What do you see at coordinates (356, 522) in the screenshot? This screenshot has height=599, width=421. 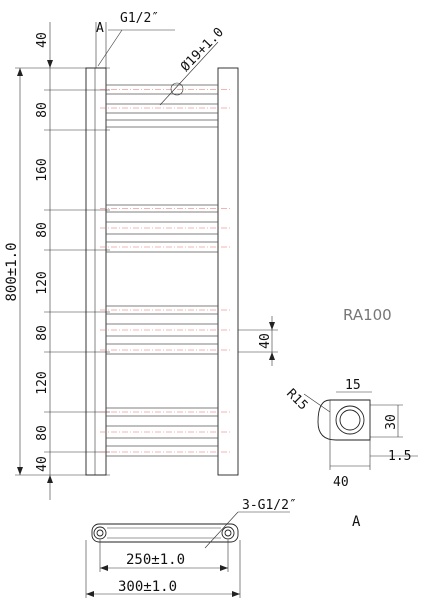 I see `detail-mark-a: A` at bounding box center [356, 522].